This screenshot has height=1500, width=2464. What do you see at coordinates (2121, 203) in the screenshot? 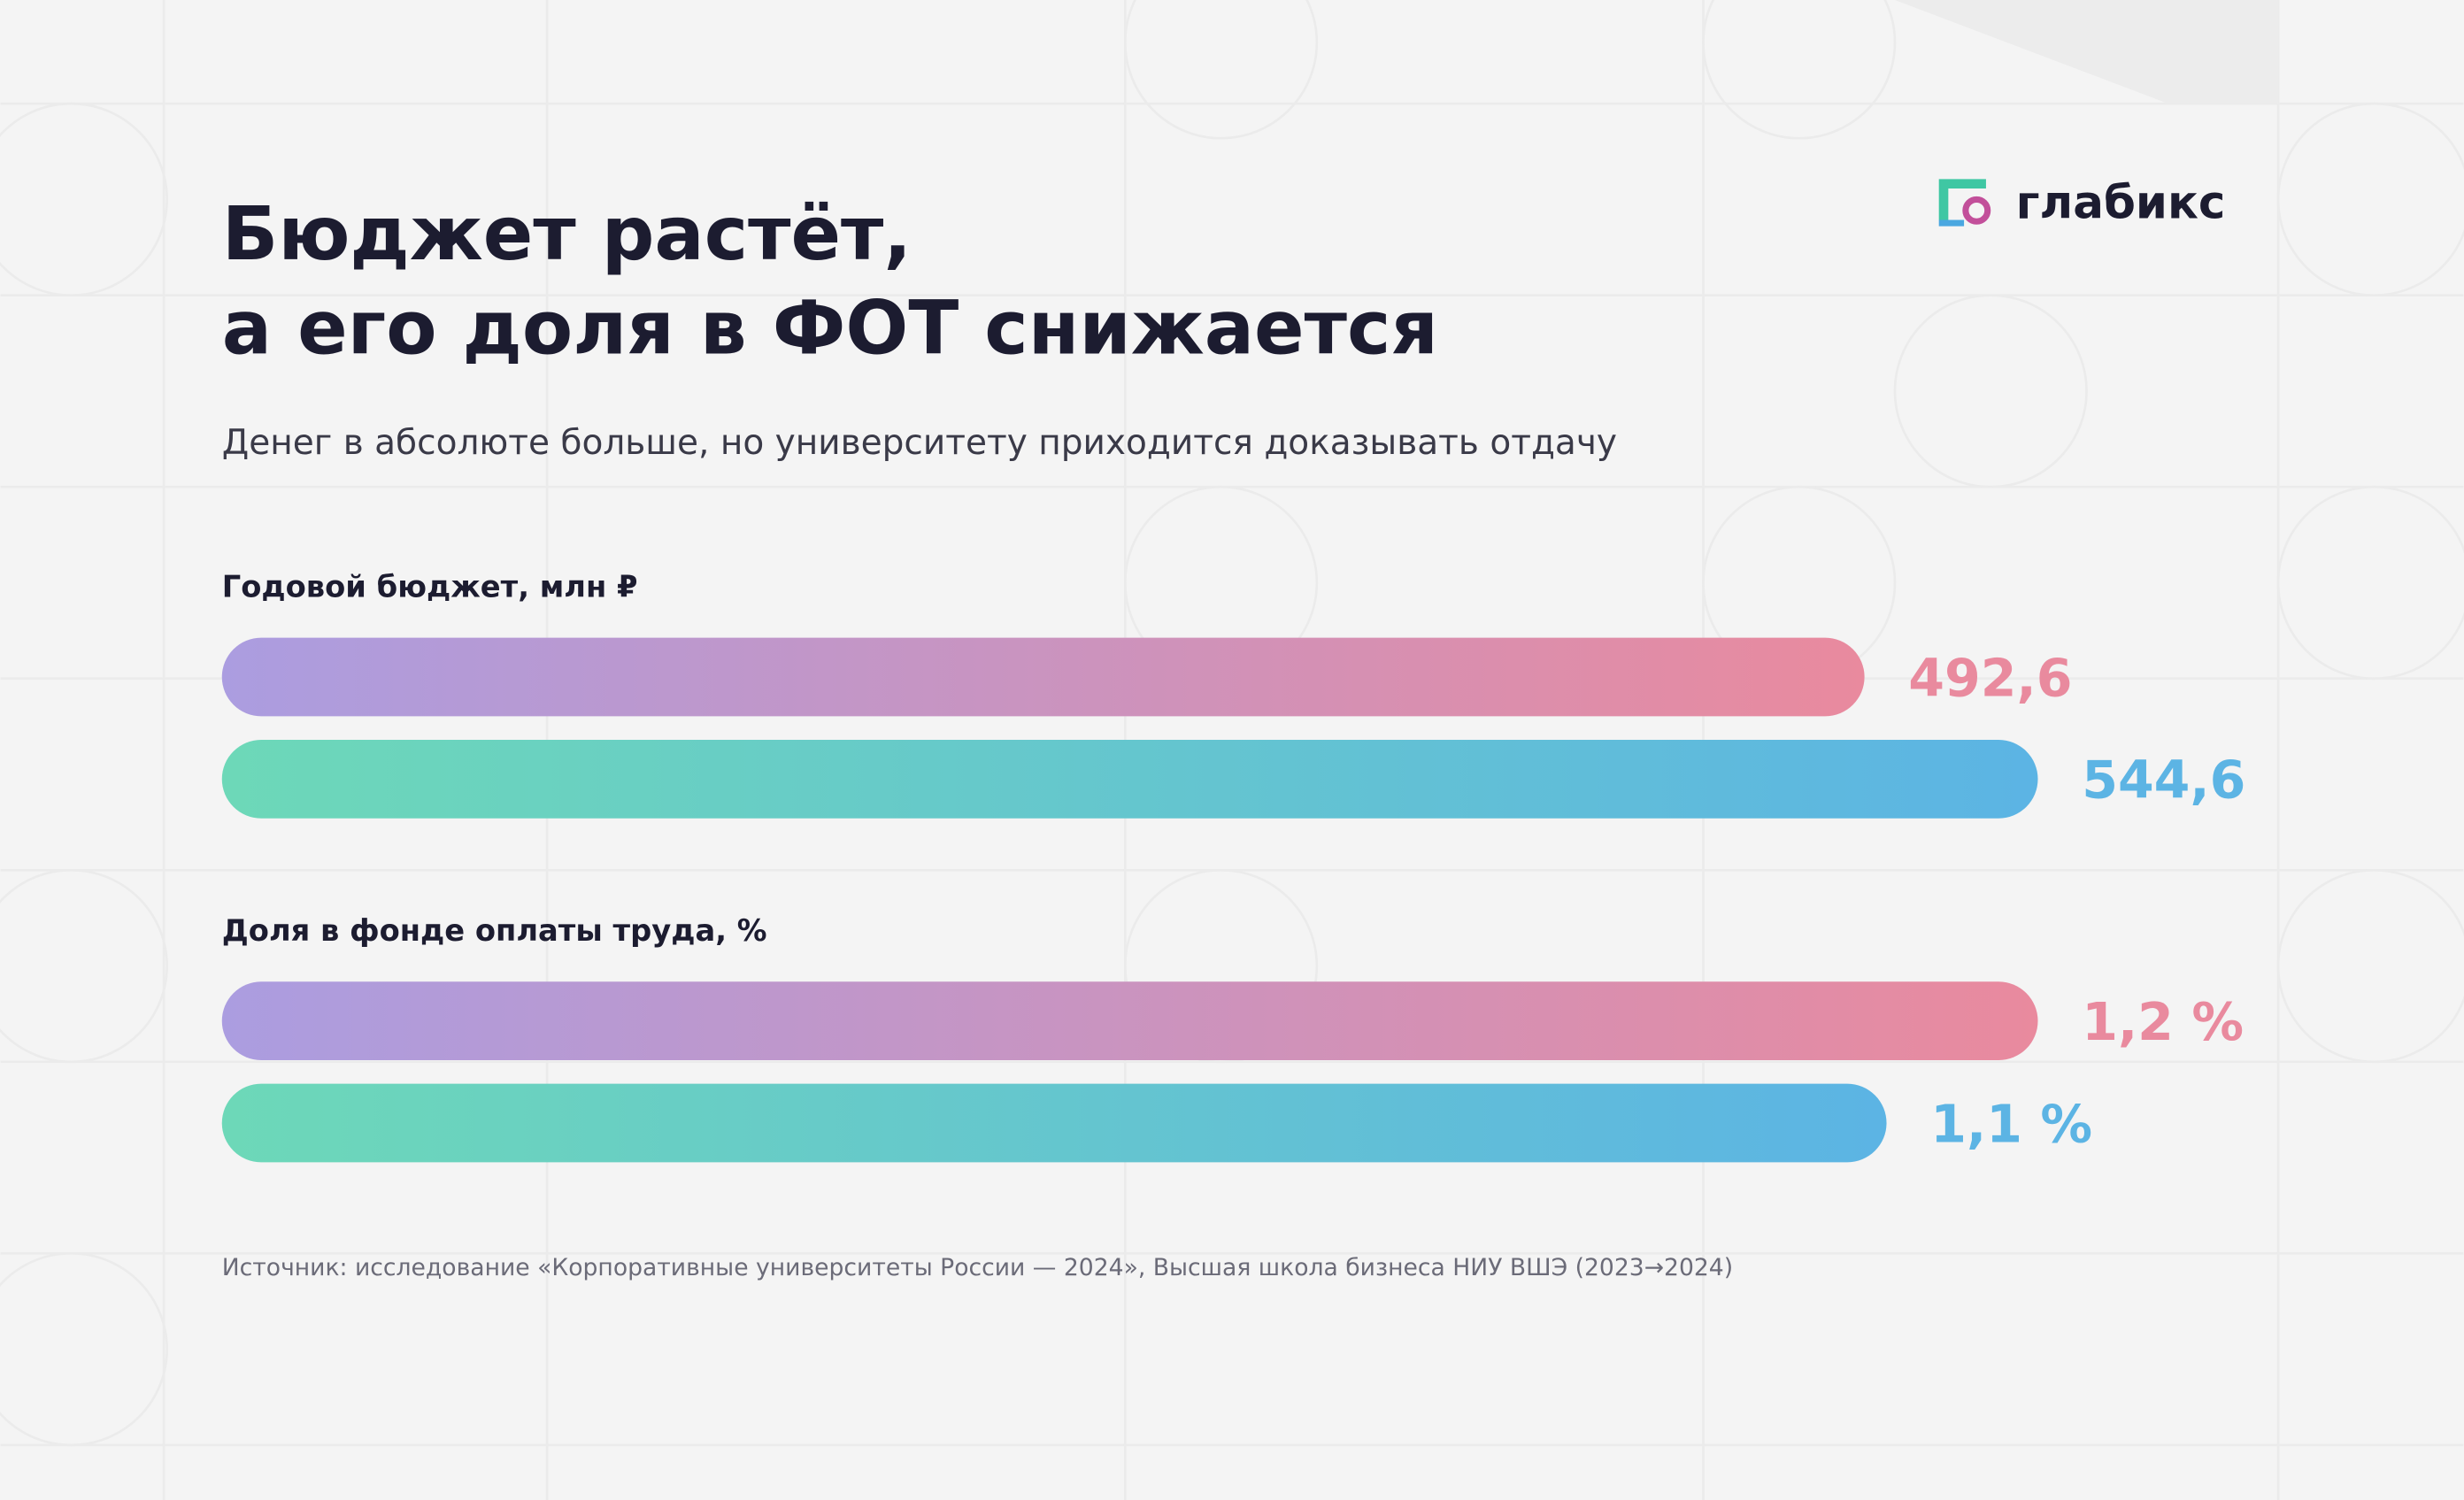
I see `logo-text: глабикс` at bounding box center [2121, 203].